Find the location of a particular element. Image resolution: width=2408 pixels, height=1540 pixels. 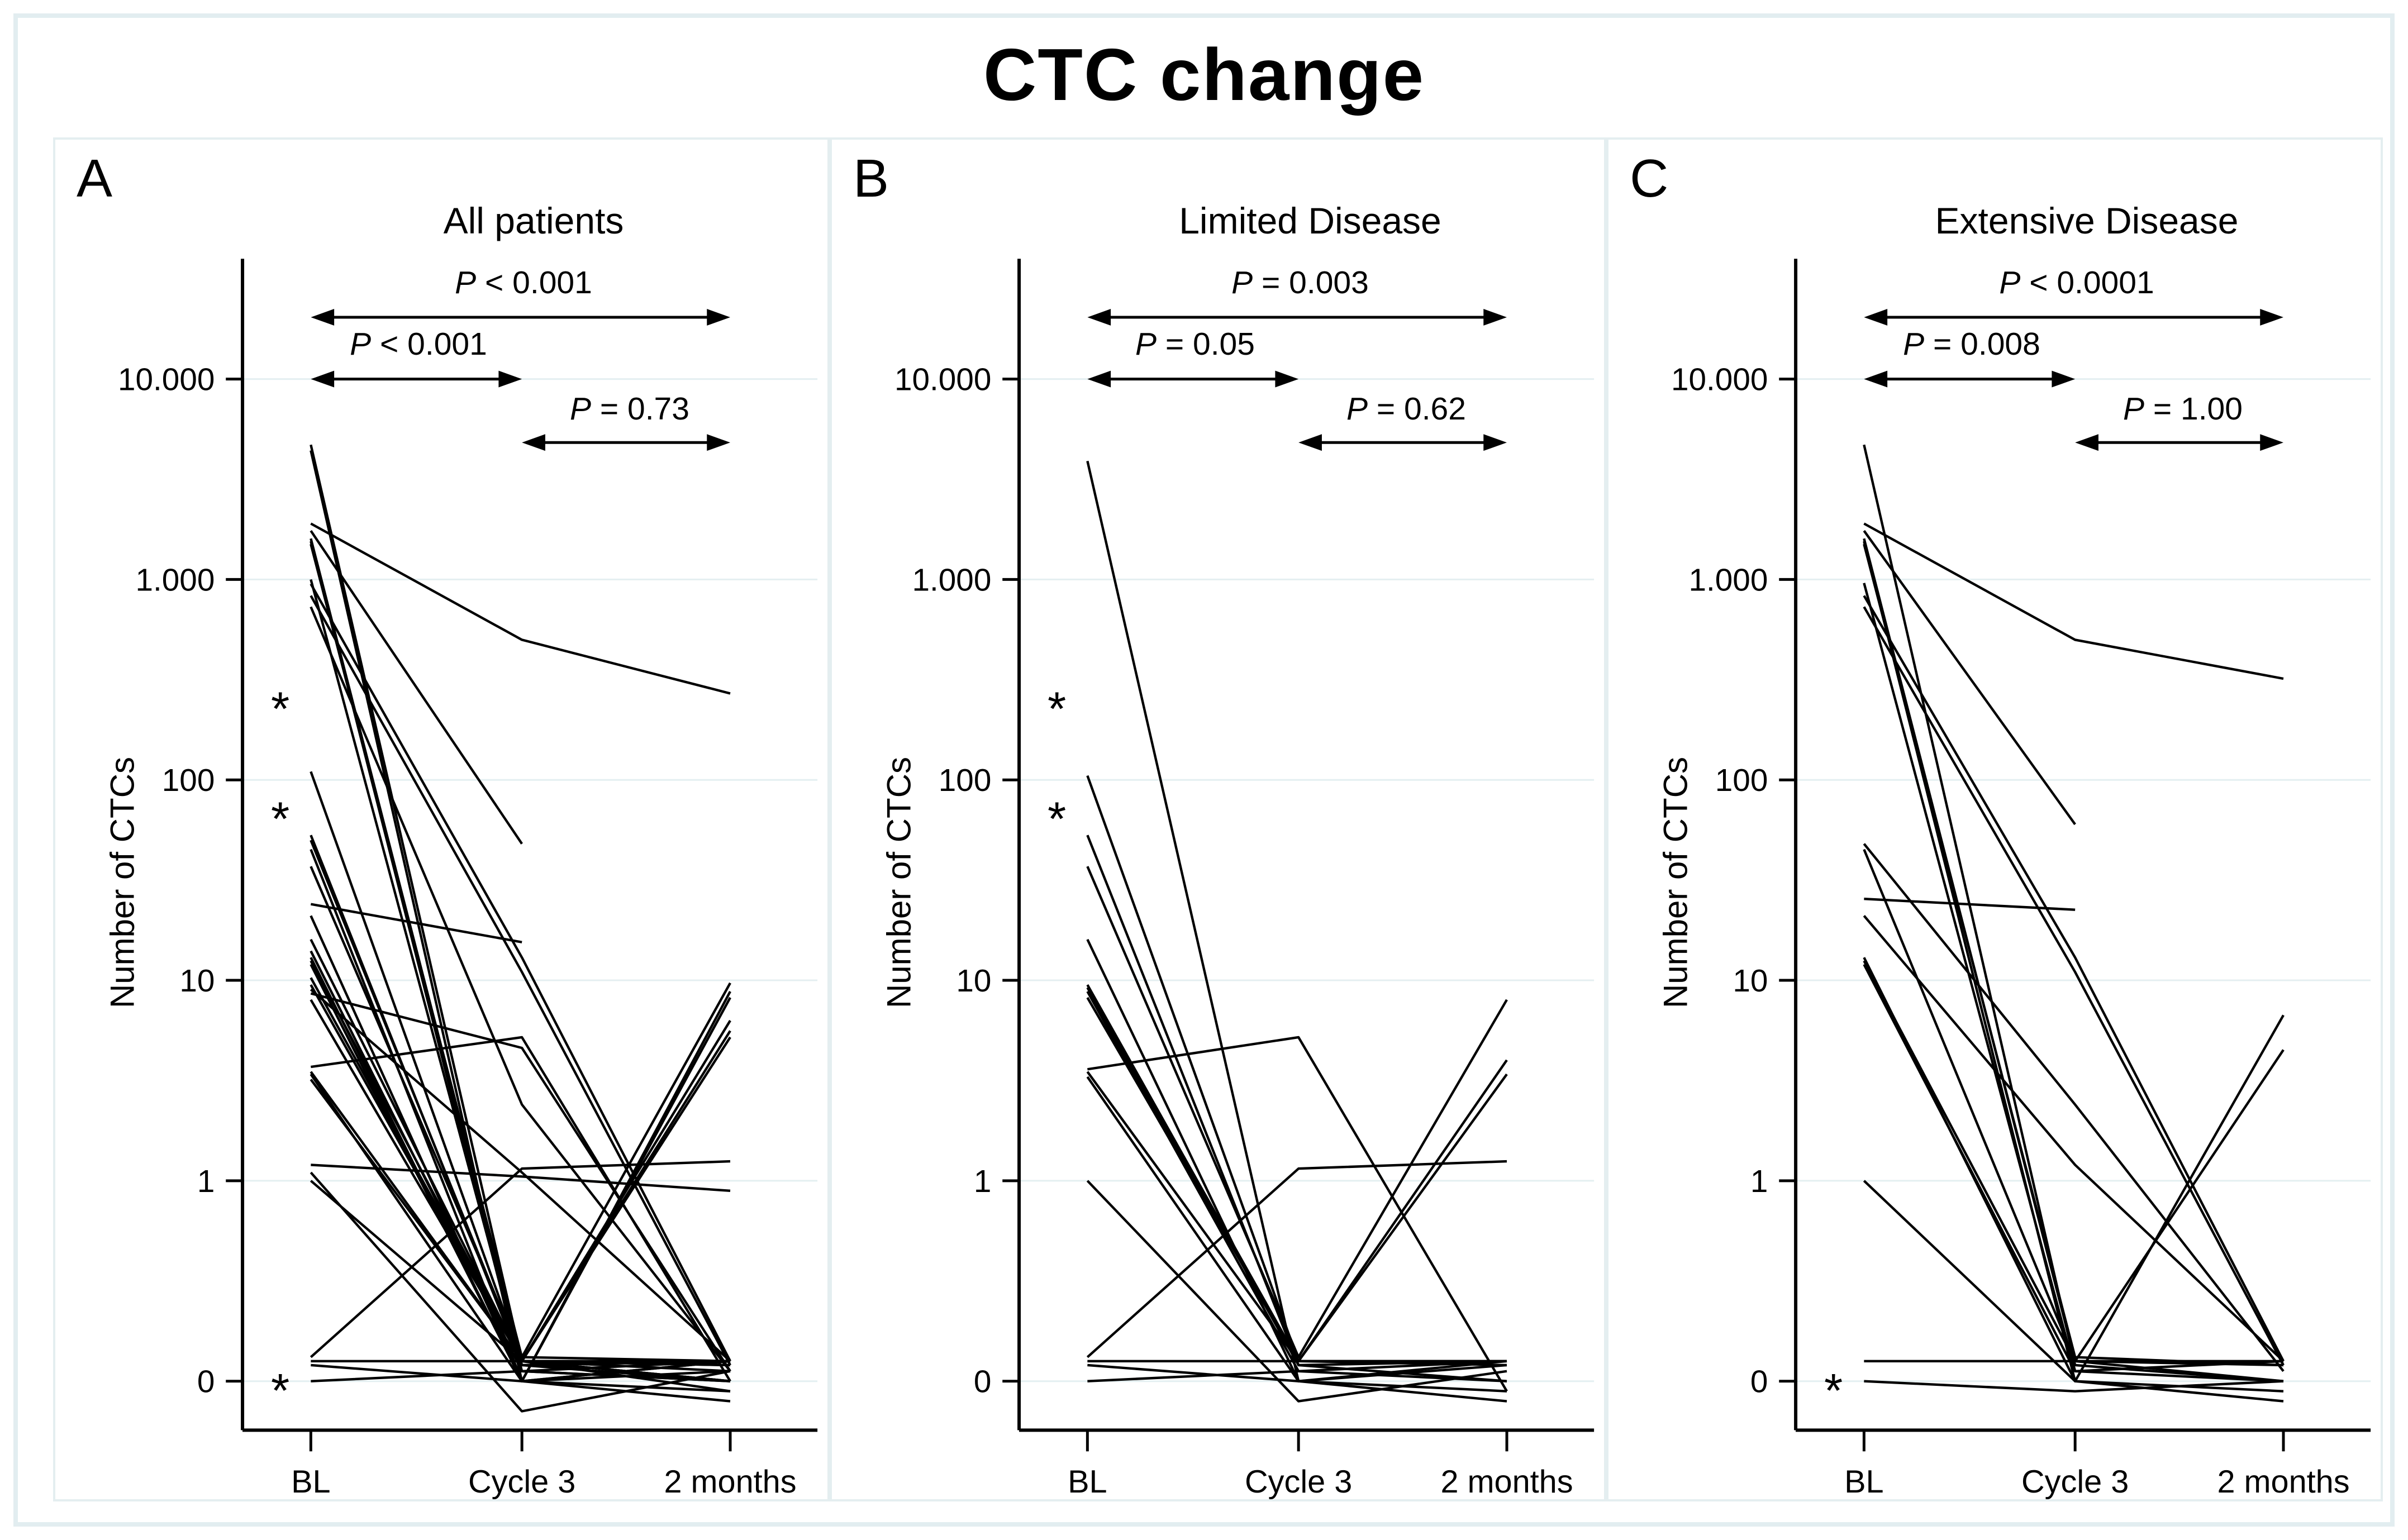

p-value-text: = 0.05 is located at coordinates (1206, 344).